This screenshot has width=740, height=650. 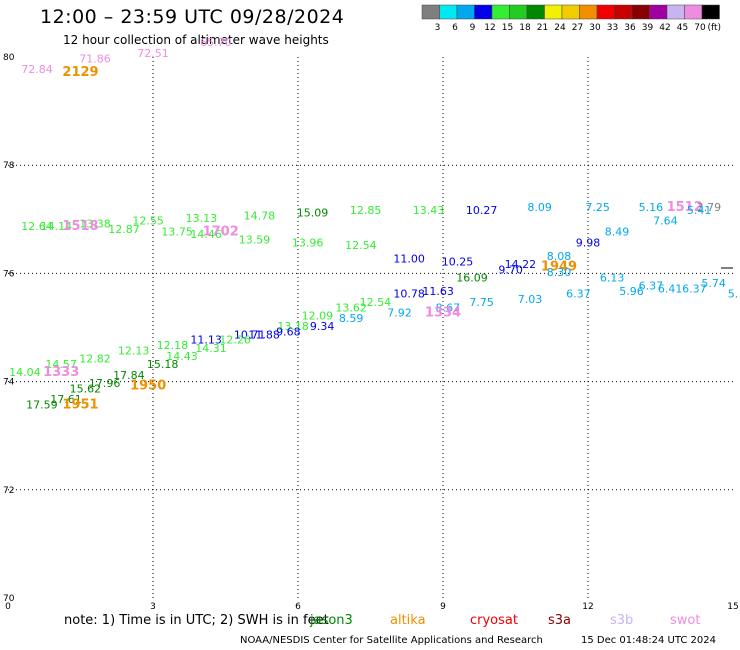 What do you see at coordinates (560, 28) in the screenshot?
I see `color-bin-label: 24` at bounding box center [560, 28].